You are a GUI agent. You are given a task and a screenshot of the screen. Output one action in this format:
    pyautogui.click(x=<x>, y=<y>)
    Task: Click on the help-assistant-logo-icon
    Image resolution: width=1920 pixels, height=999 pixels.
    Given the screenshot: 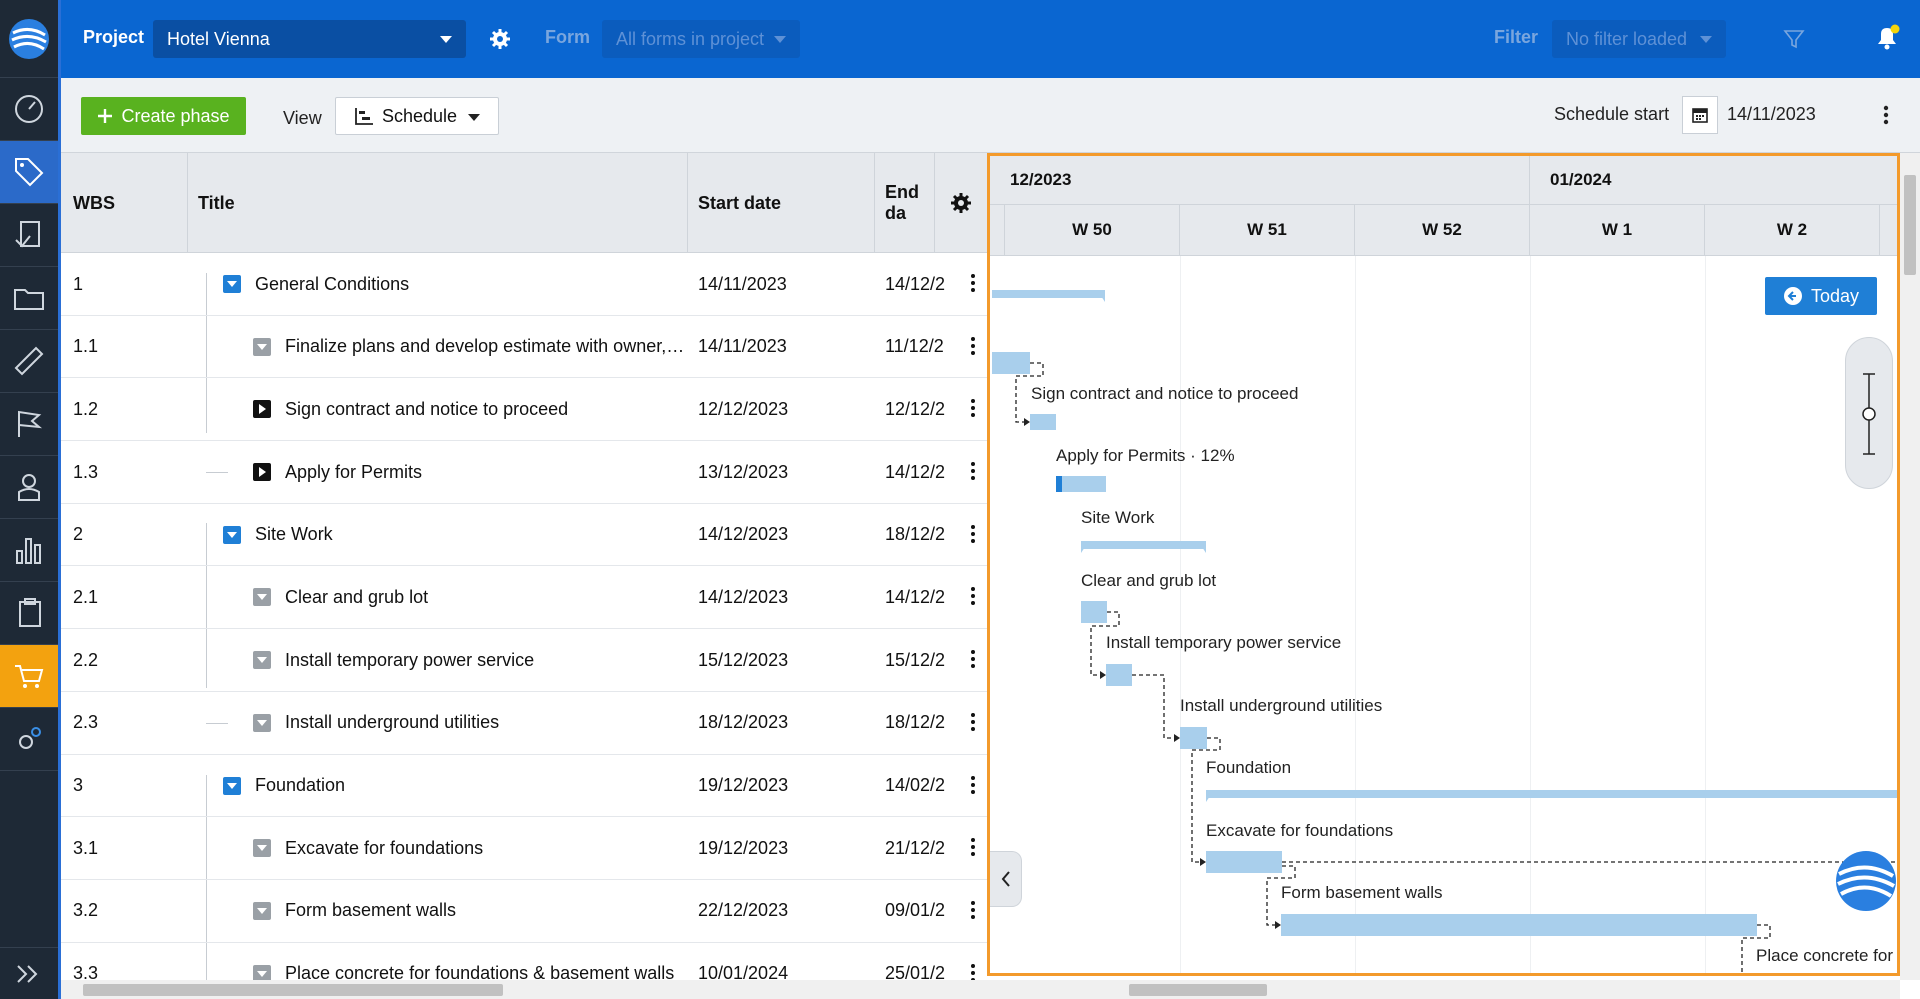 What is the action you would take?
    pyautogui.click(x=1866, y=881)
    